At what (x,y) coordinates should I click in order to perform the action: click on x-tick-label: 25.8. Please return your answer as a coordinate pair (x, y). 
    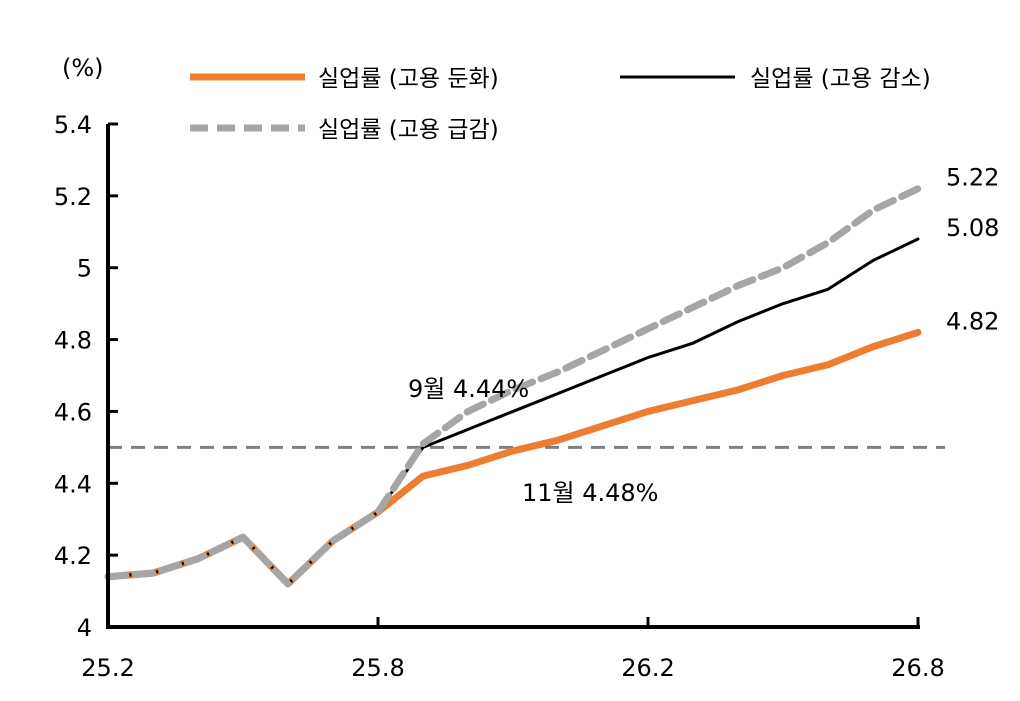
    Looking at the image, I should click on (377, 668).